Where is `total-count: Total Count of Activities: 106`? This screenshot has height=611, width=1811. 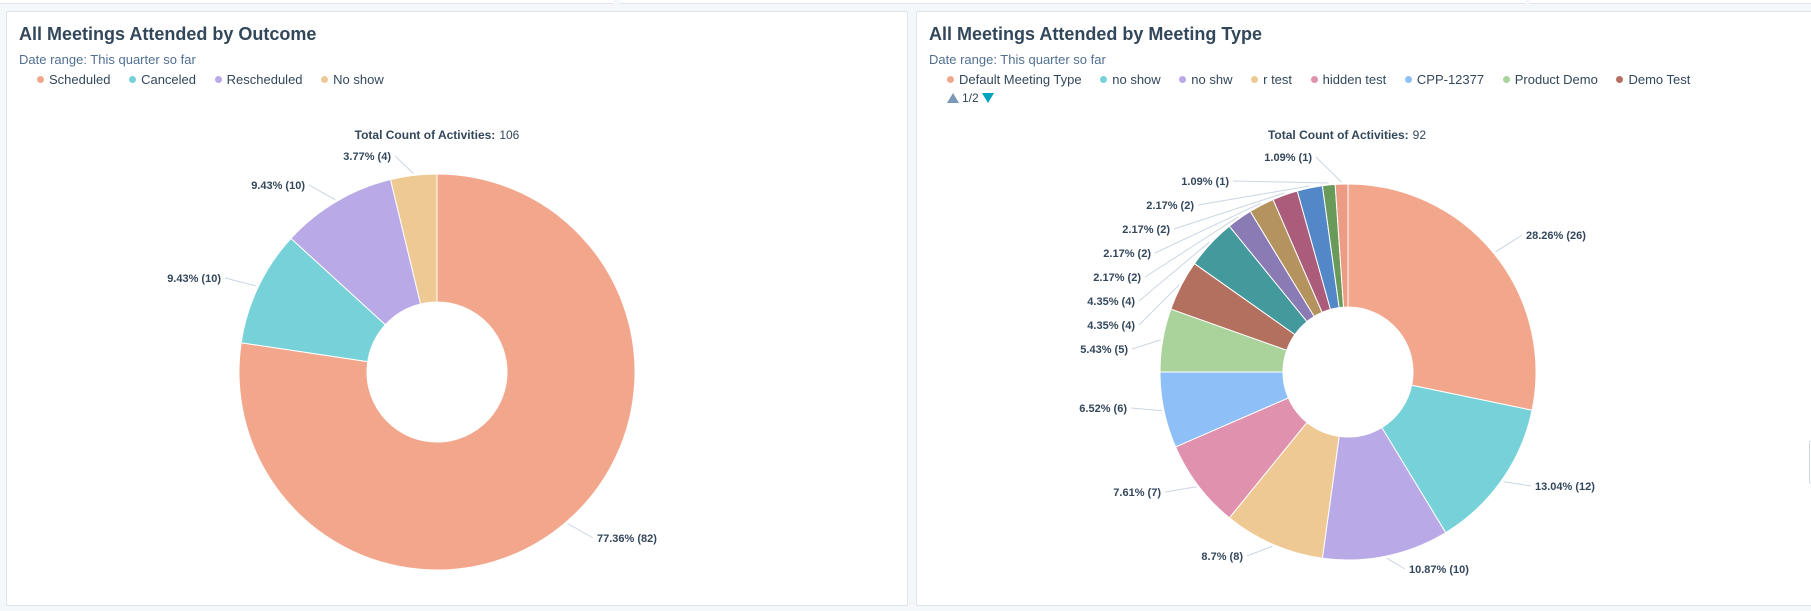 total-count: Total Count of Activities: 106 is located at coordinates (437, 135).